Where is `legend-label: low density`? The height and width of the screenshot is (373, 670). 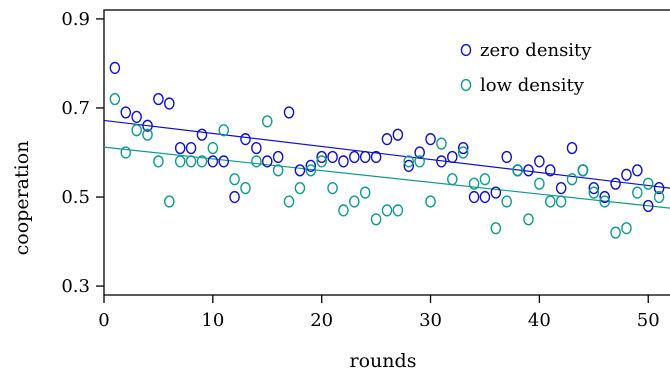
legend-label: low density is located at coordinates (532, 85).